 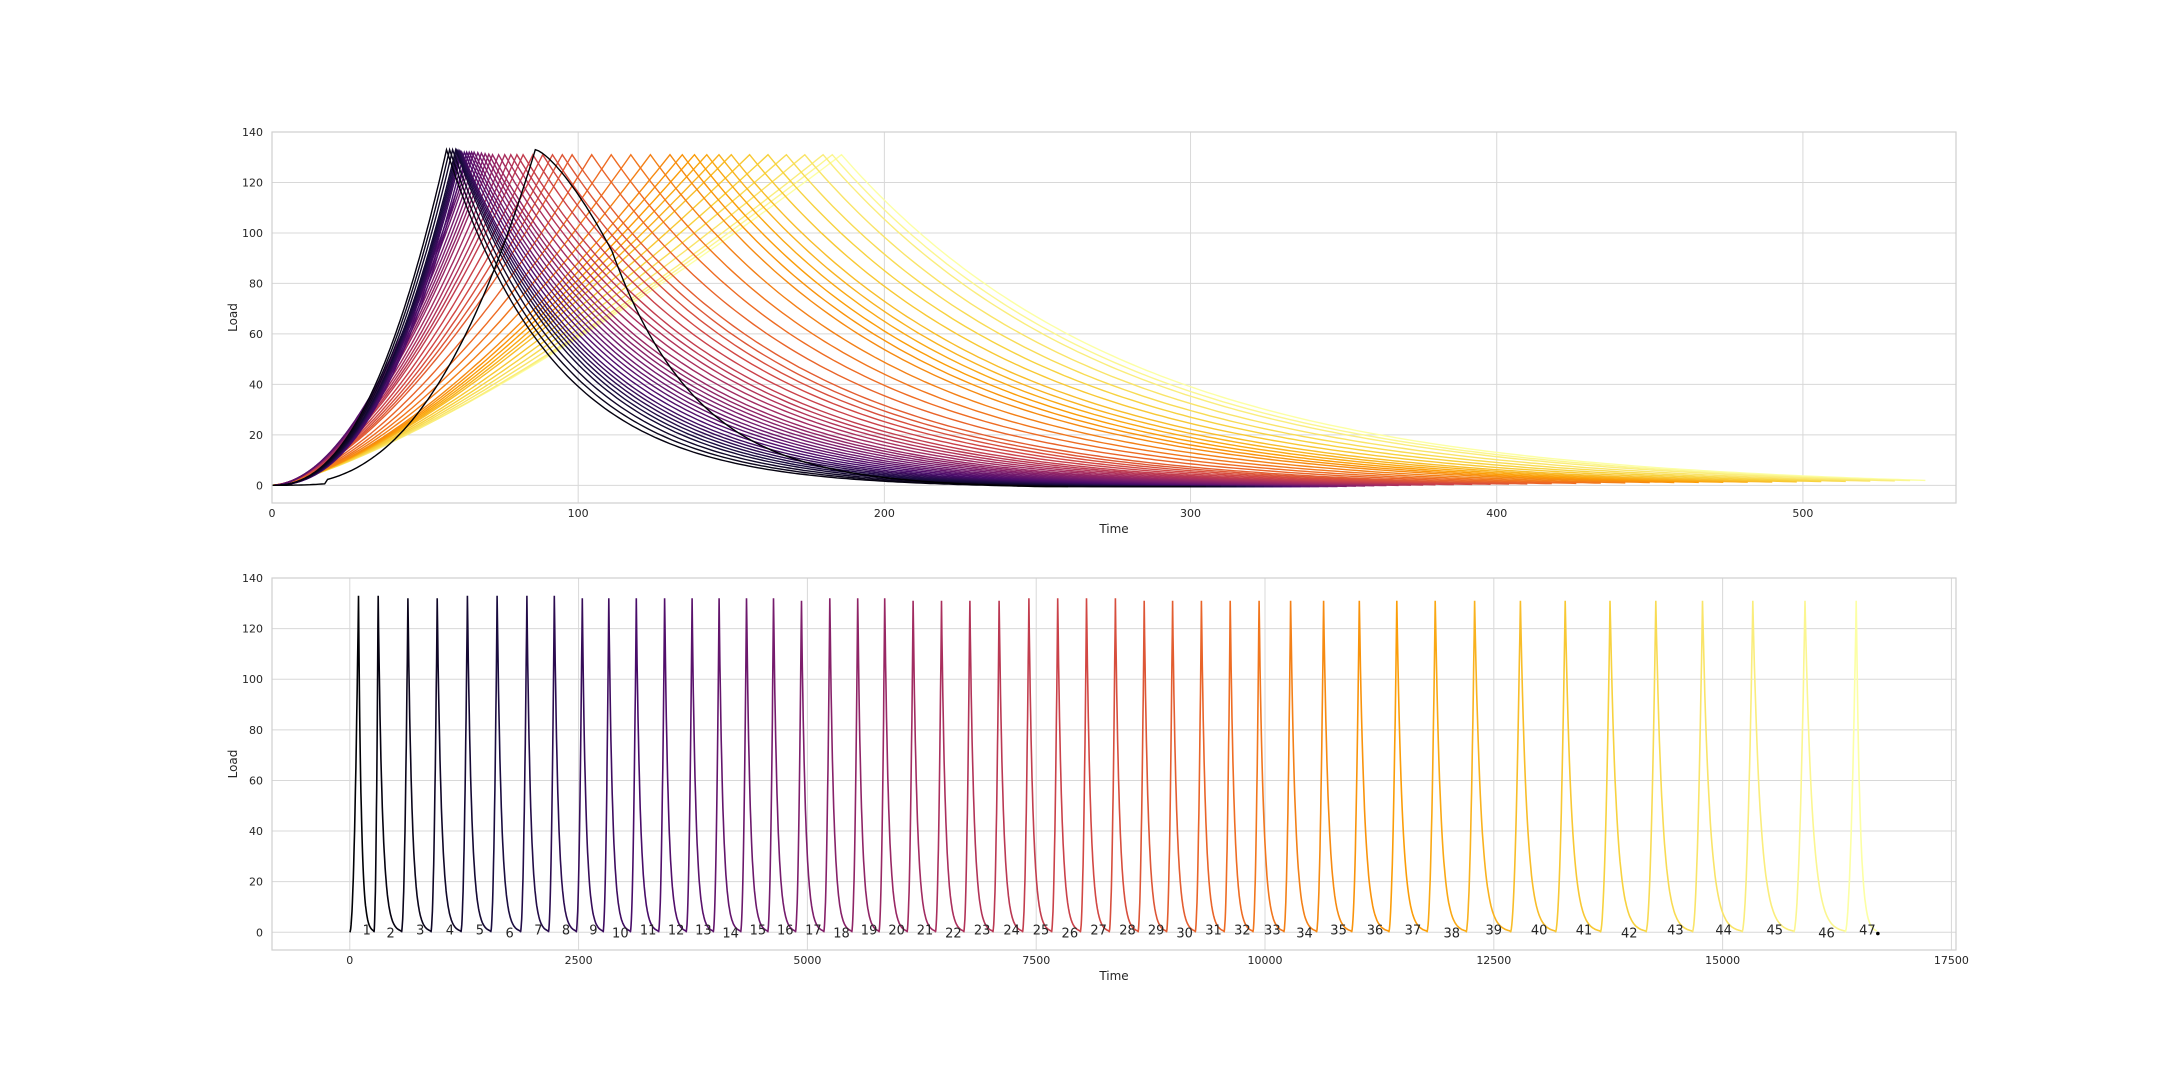 I want to click on cycle-number-label: 34, so click(x=1304, y=933).